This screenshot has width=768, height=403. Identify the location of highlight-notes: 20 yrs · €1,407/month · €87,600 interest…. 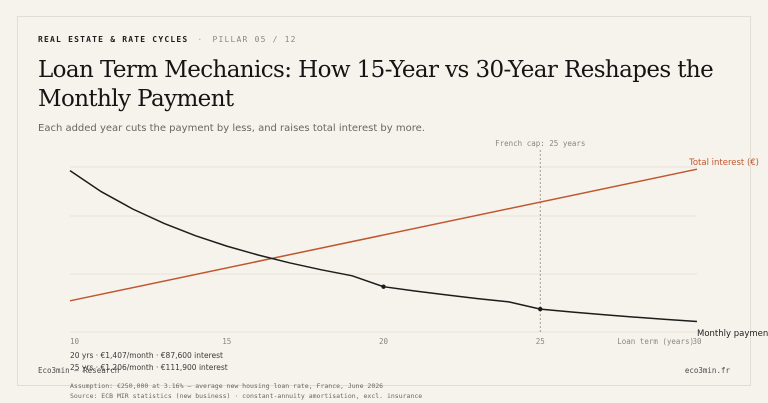
(149, 362).